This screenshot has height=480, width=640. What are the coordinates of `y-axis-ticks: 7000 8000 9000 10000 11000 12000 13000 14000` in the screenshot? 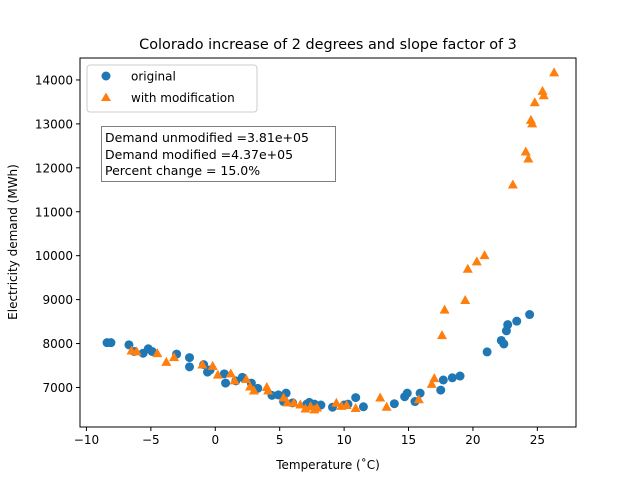 It's located at (57, 234).